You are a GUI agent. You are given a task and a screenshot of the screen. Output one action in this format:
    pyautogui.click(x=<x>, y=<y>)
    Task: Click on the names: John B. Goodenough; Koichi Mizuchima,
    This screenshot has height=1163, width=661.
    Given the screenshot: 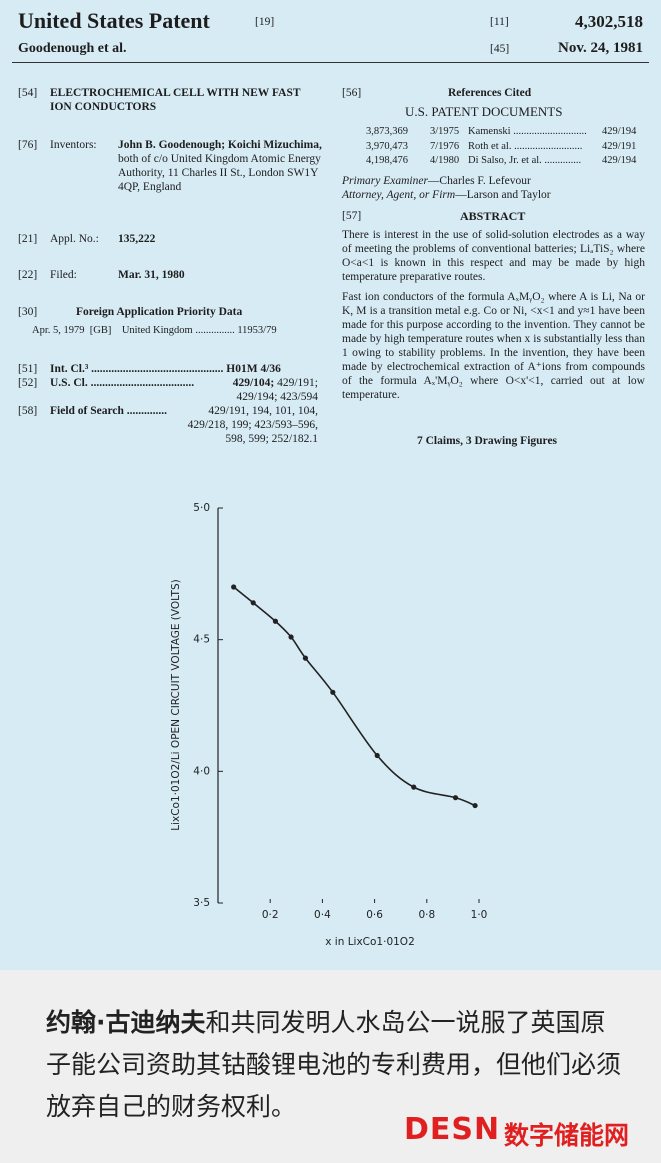 What is the action you would take?
    pyautogui.click(x=220, y=145)
    